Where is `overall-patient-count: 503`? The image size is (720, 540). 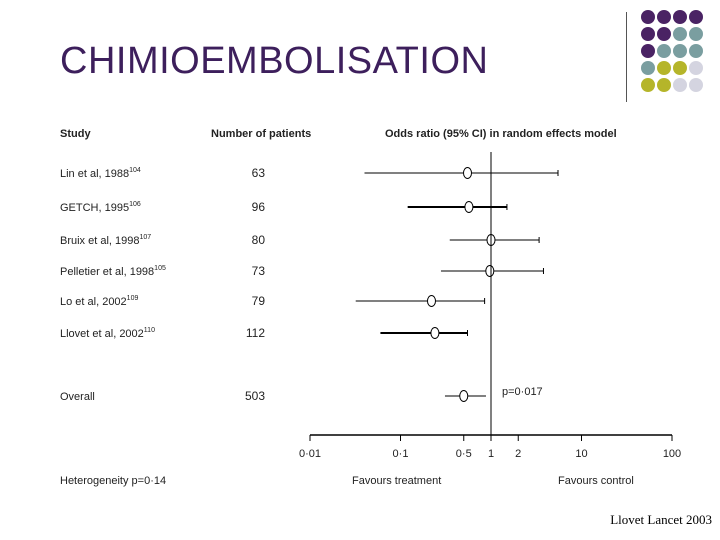
overall-patient-count: 503 is located at coordinates (255, 396).